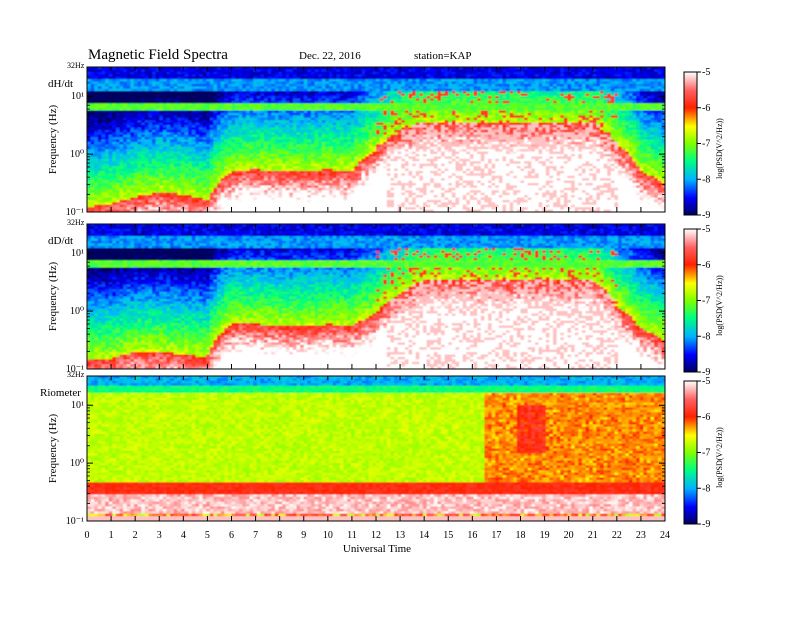  Describe the element at coordinates (279, 535) in the screenshot. I see `x-tick-label: 8` at that location.